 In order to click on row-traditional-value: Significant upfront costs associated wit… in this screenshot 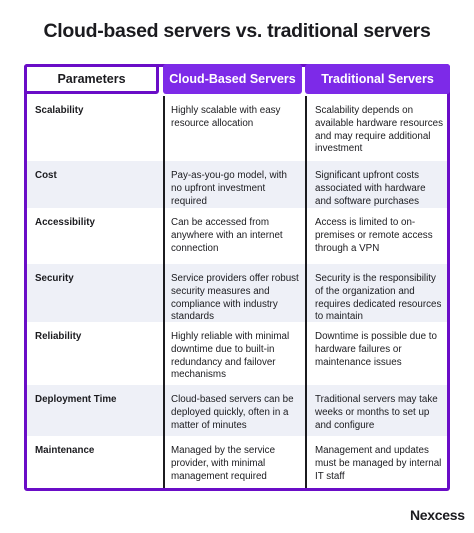, I will do `click(370, 188)`.